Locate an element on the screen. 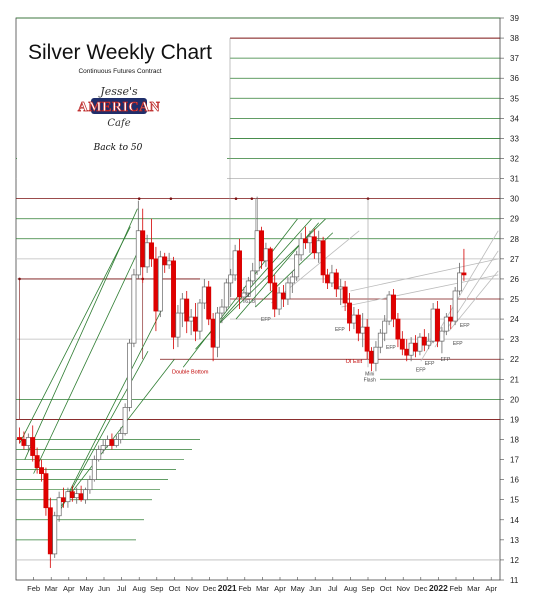  logo-top-text: Jesse's is located at coordinates (118, 91).